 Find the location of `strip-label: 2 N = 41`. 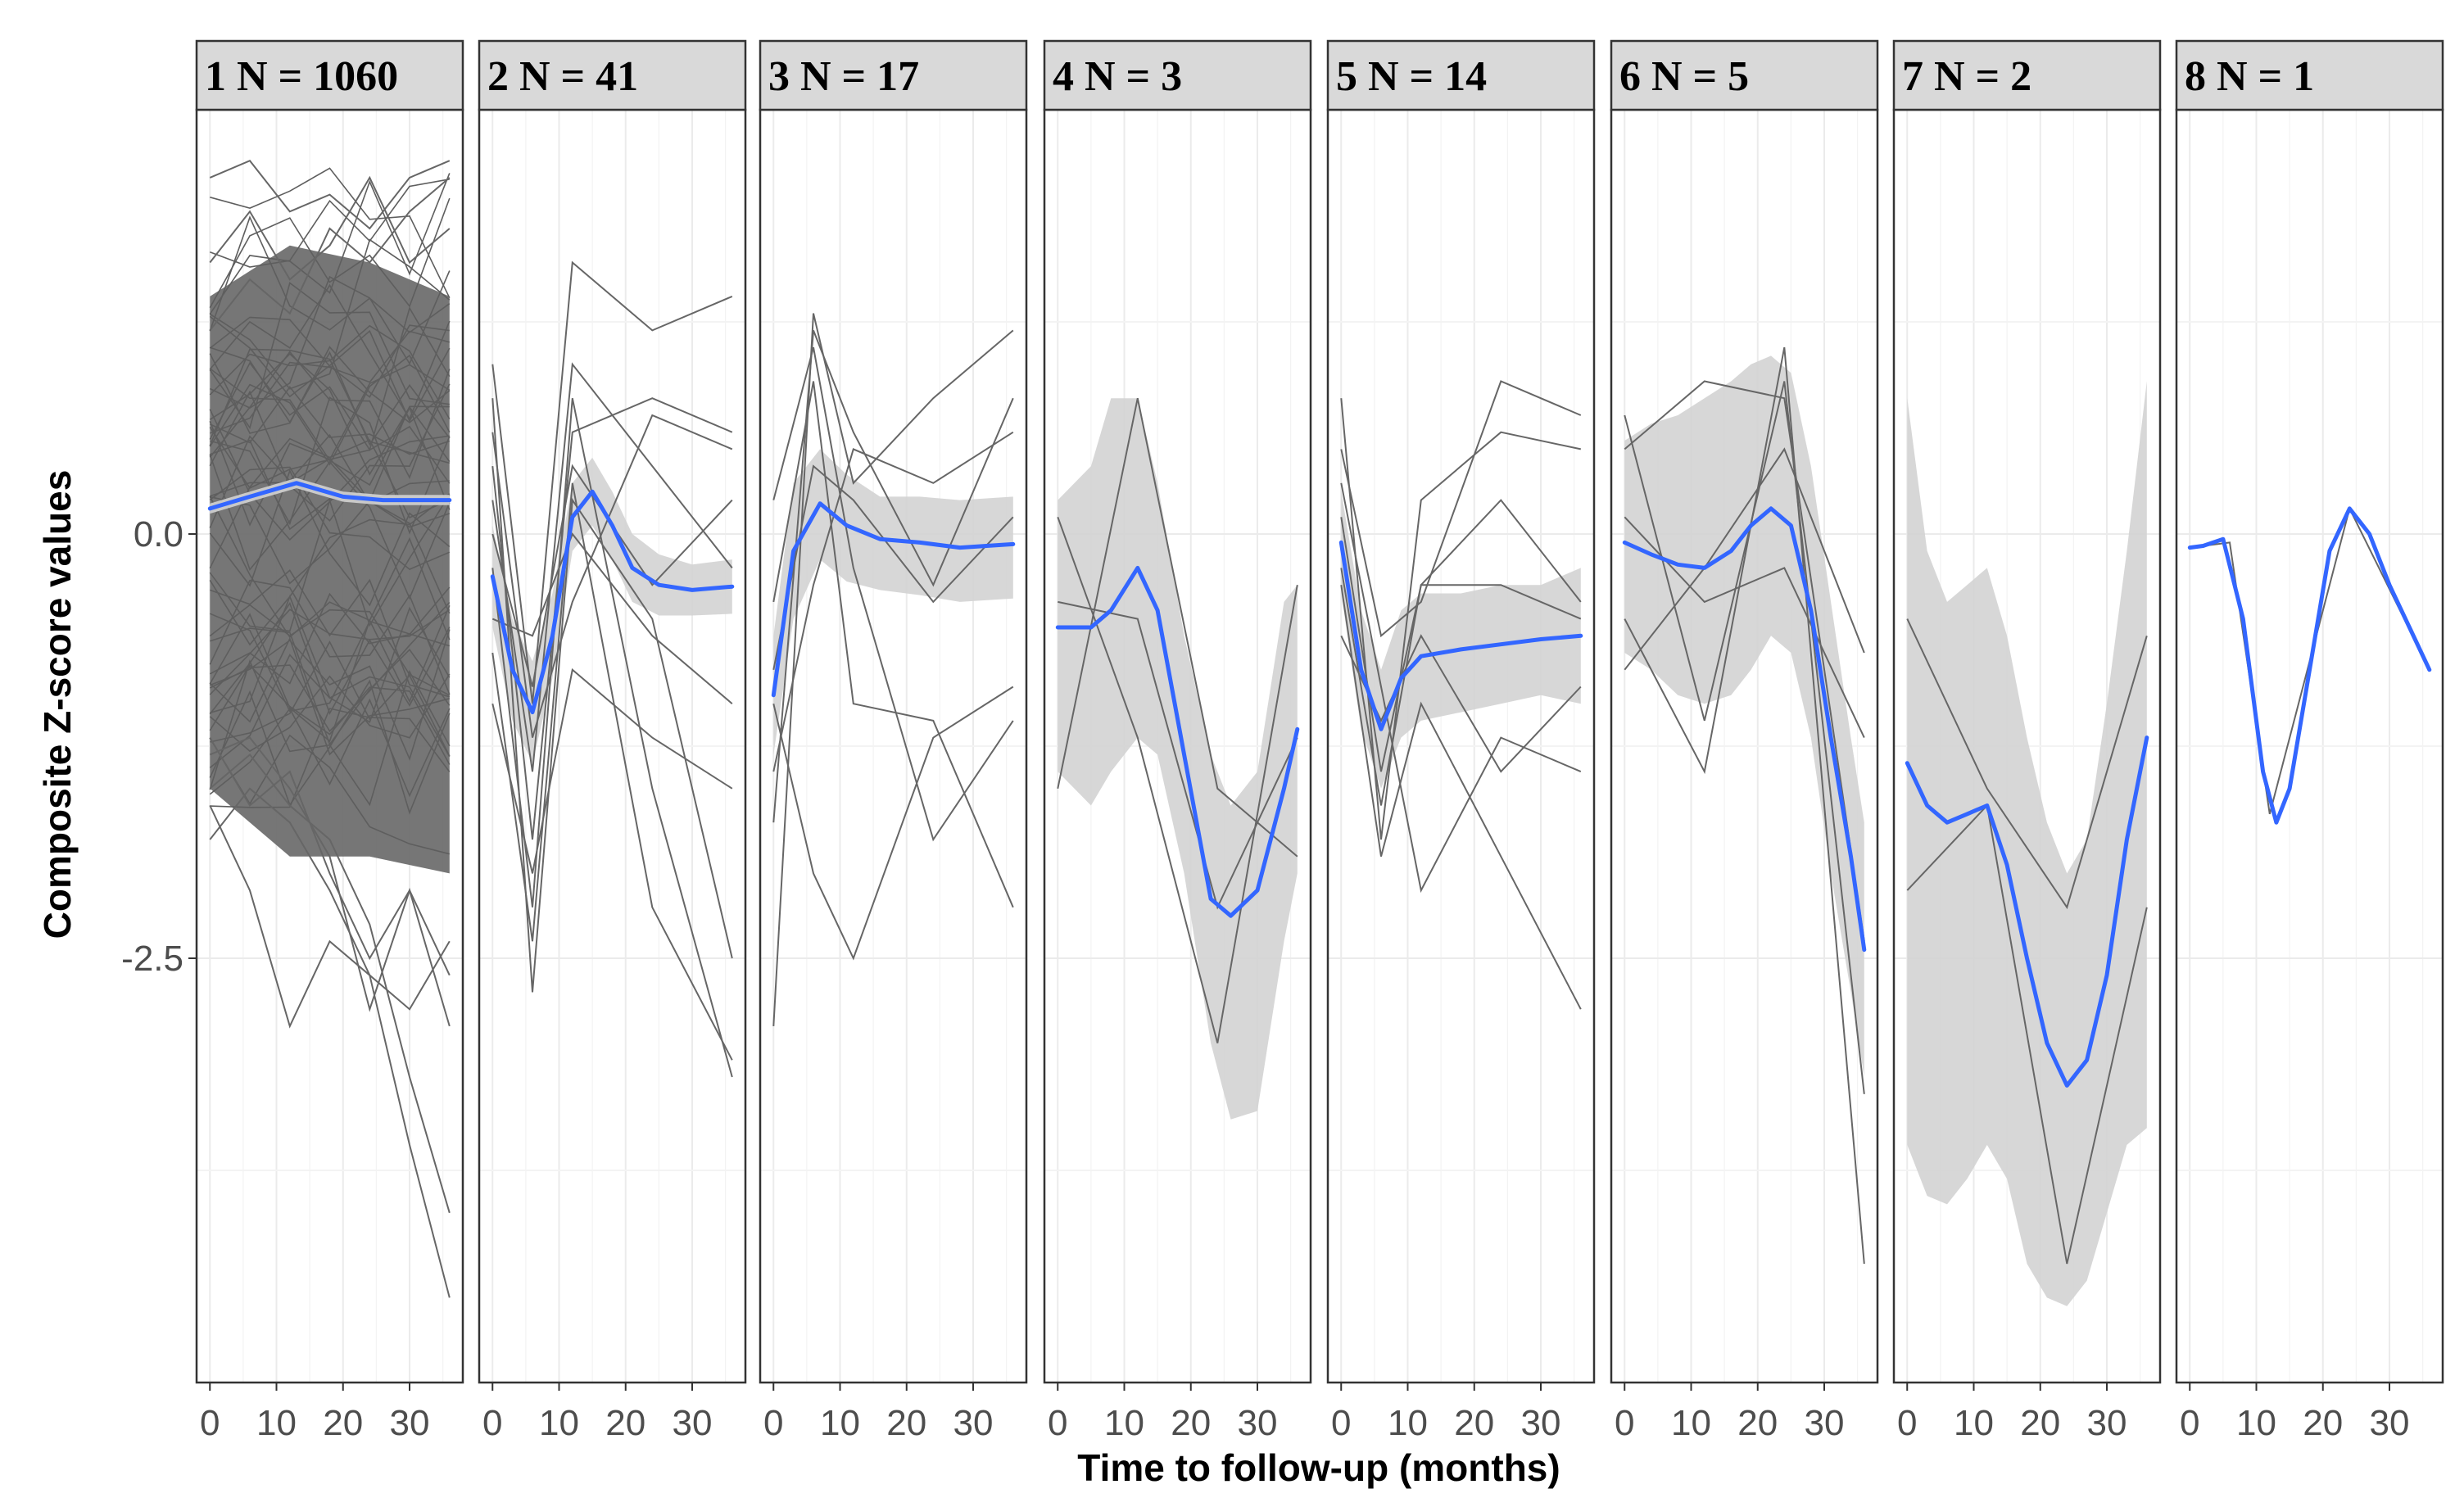

strip-label: 2 N = 41 is located at coordinates (562, 76).